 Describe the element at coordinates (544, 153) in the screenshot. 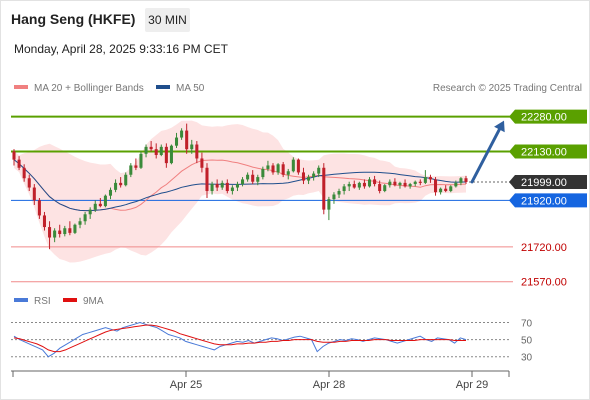

I see `level-label-resistance: 22130.00` at that location.